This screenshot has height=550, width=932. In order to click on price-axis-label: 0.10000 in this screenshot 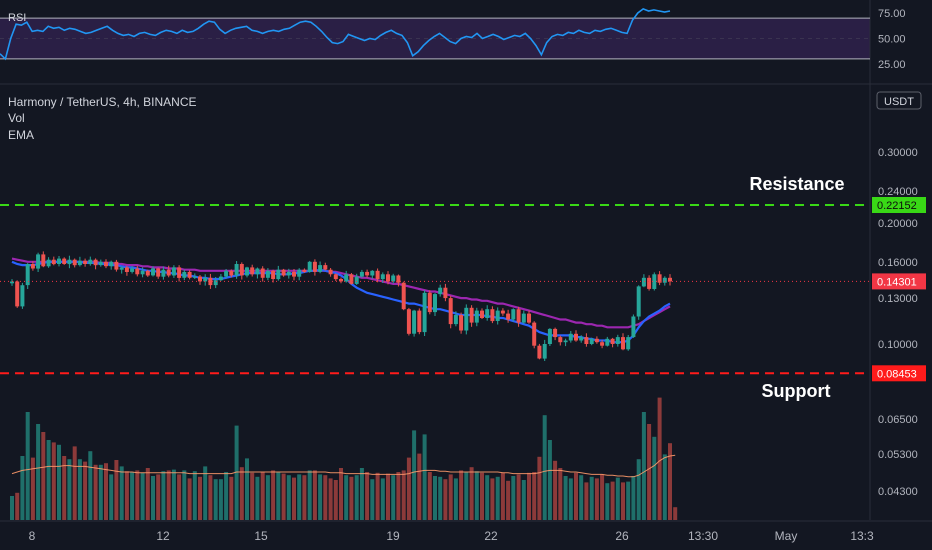, I will do `click(898, 345)`.